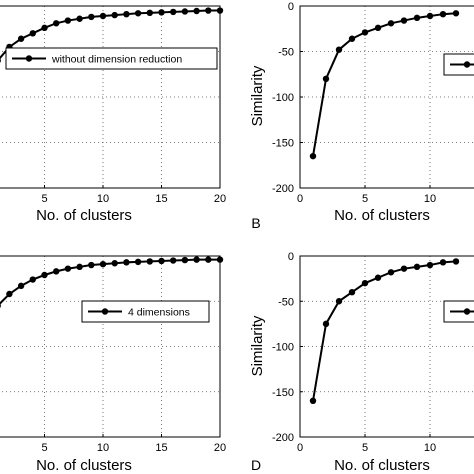  What do you see at coordinates (220, 448) in the screenshot?
I see `x-tick-label: 20` at bounding box center [220, 448].